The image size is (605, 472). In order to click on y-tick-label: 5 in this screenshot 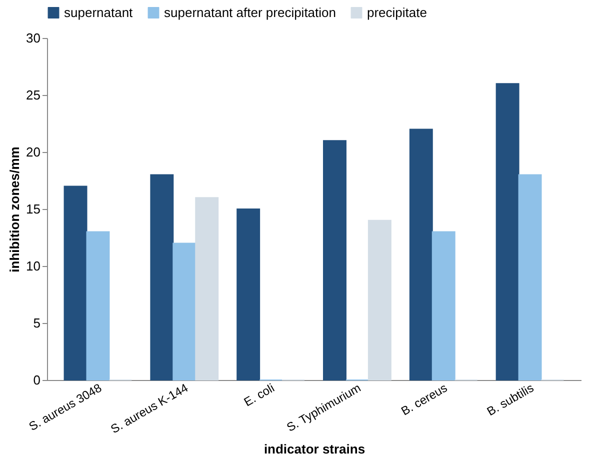, I will do `click(36, 323)`.